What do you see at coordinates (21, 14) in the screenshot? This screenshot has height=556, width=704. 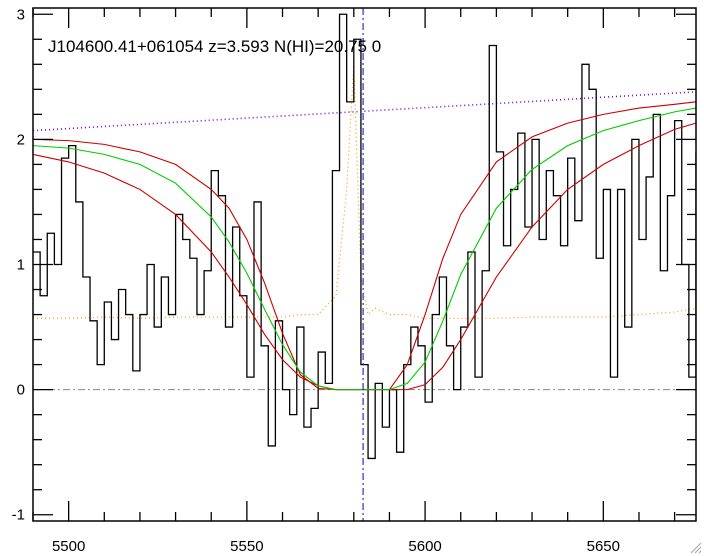 I see `y-tick-label: 3` at bounding box center [21, 14].